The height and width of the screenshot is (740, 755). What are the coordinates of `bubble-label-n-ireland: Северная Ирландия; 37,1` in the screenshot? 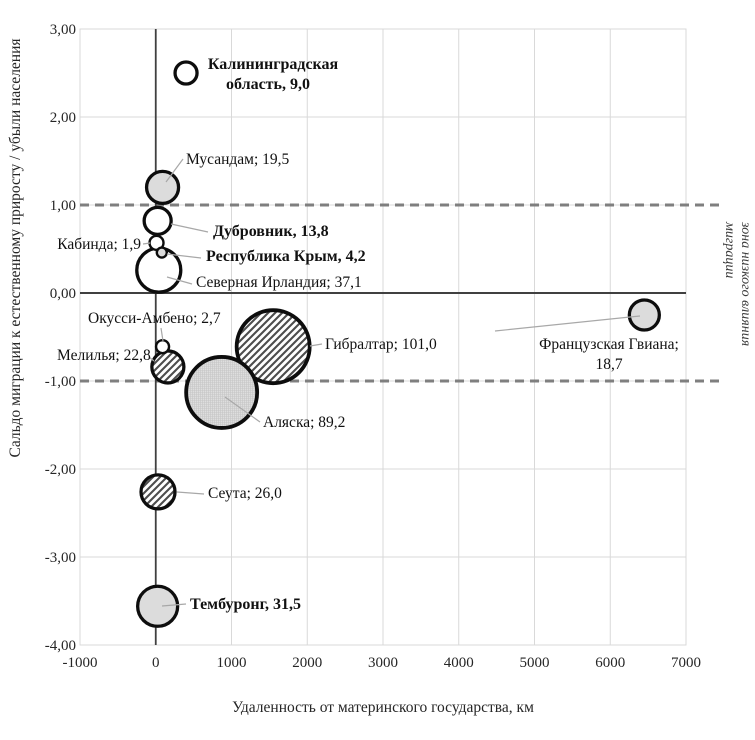 It's located at (279, 282).